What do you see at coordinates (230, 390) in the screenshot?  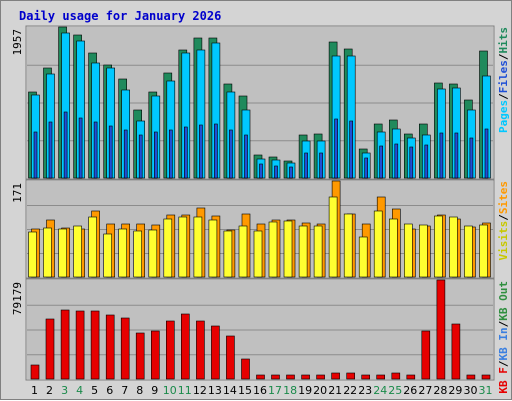 I see `x-tick-label: 14` at bounding box center [230, 390].